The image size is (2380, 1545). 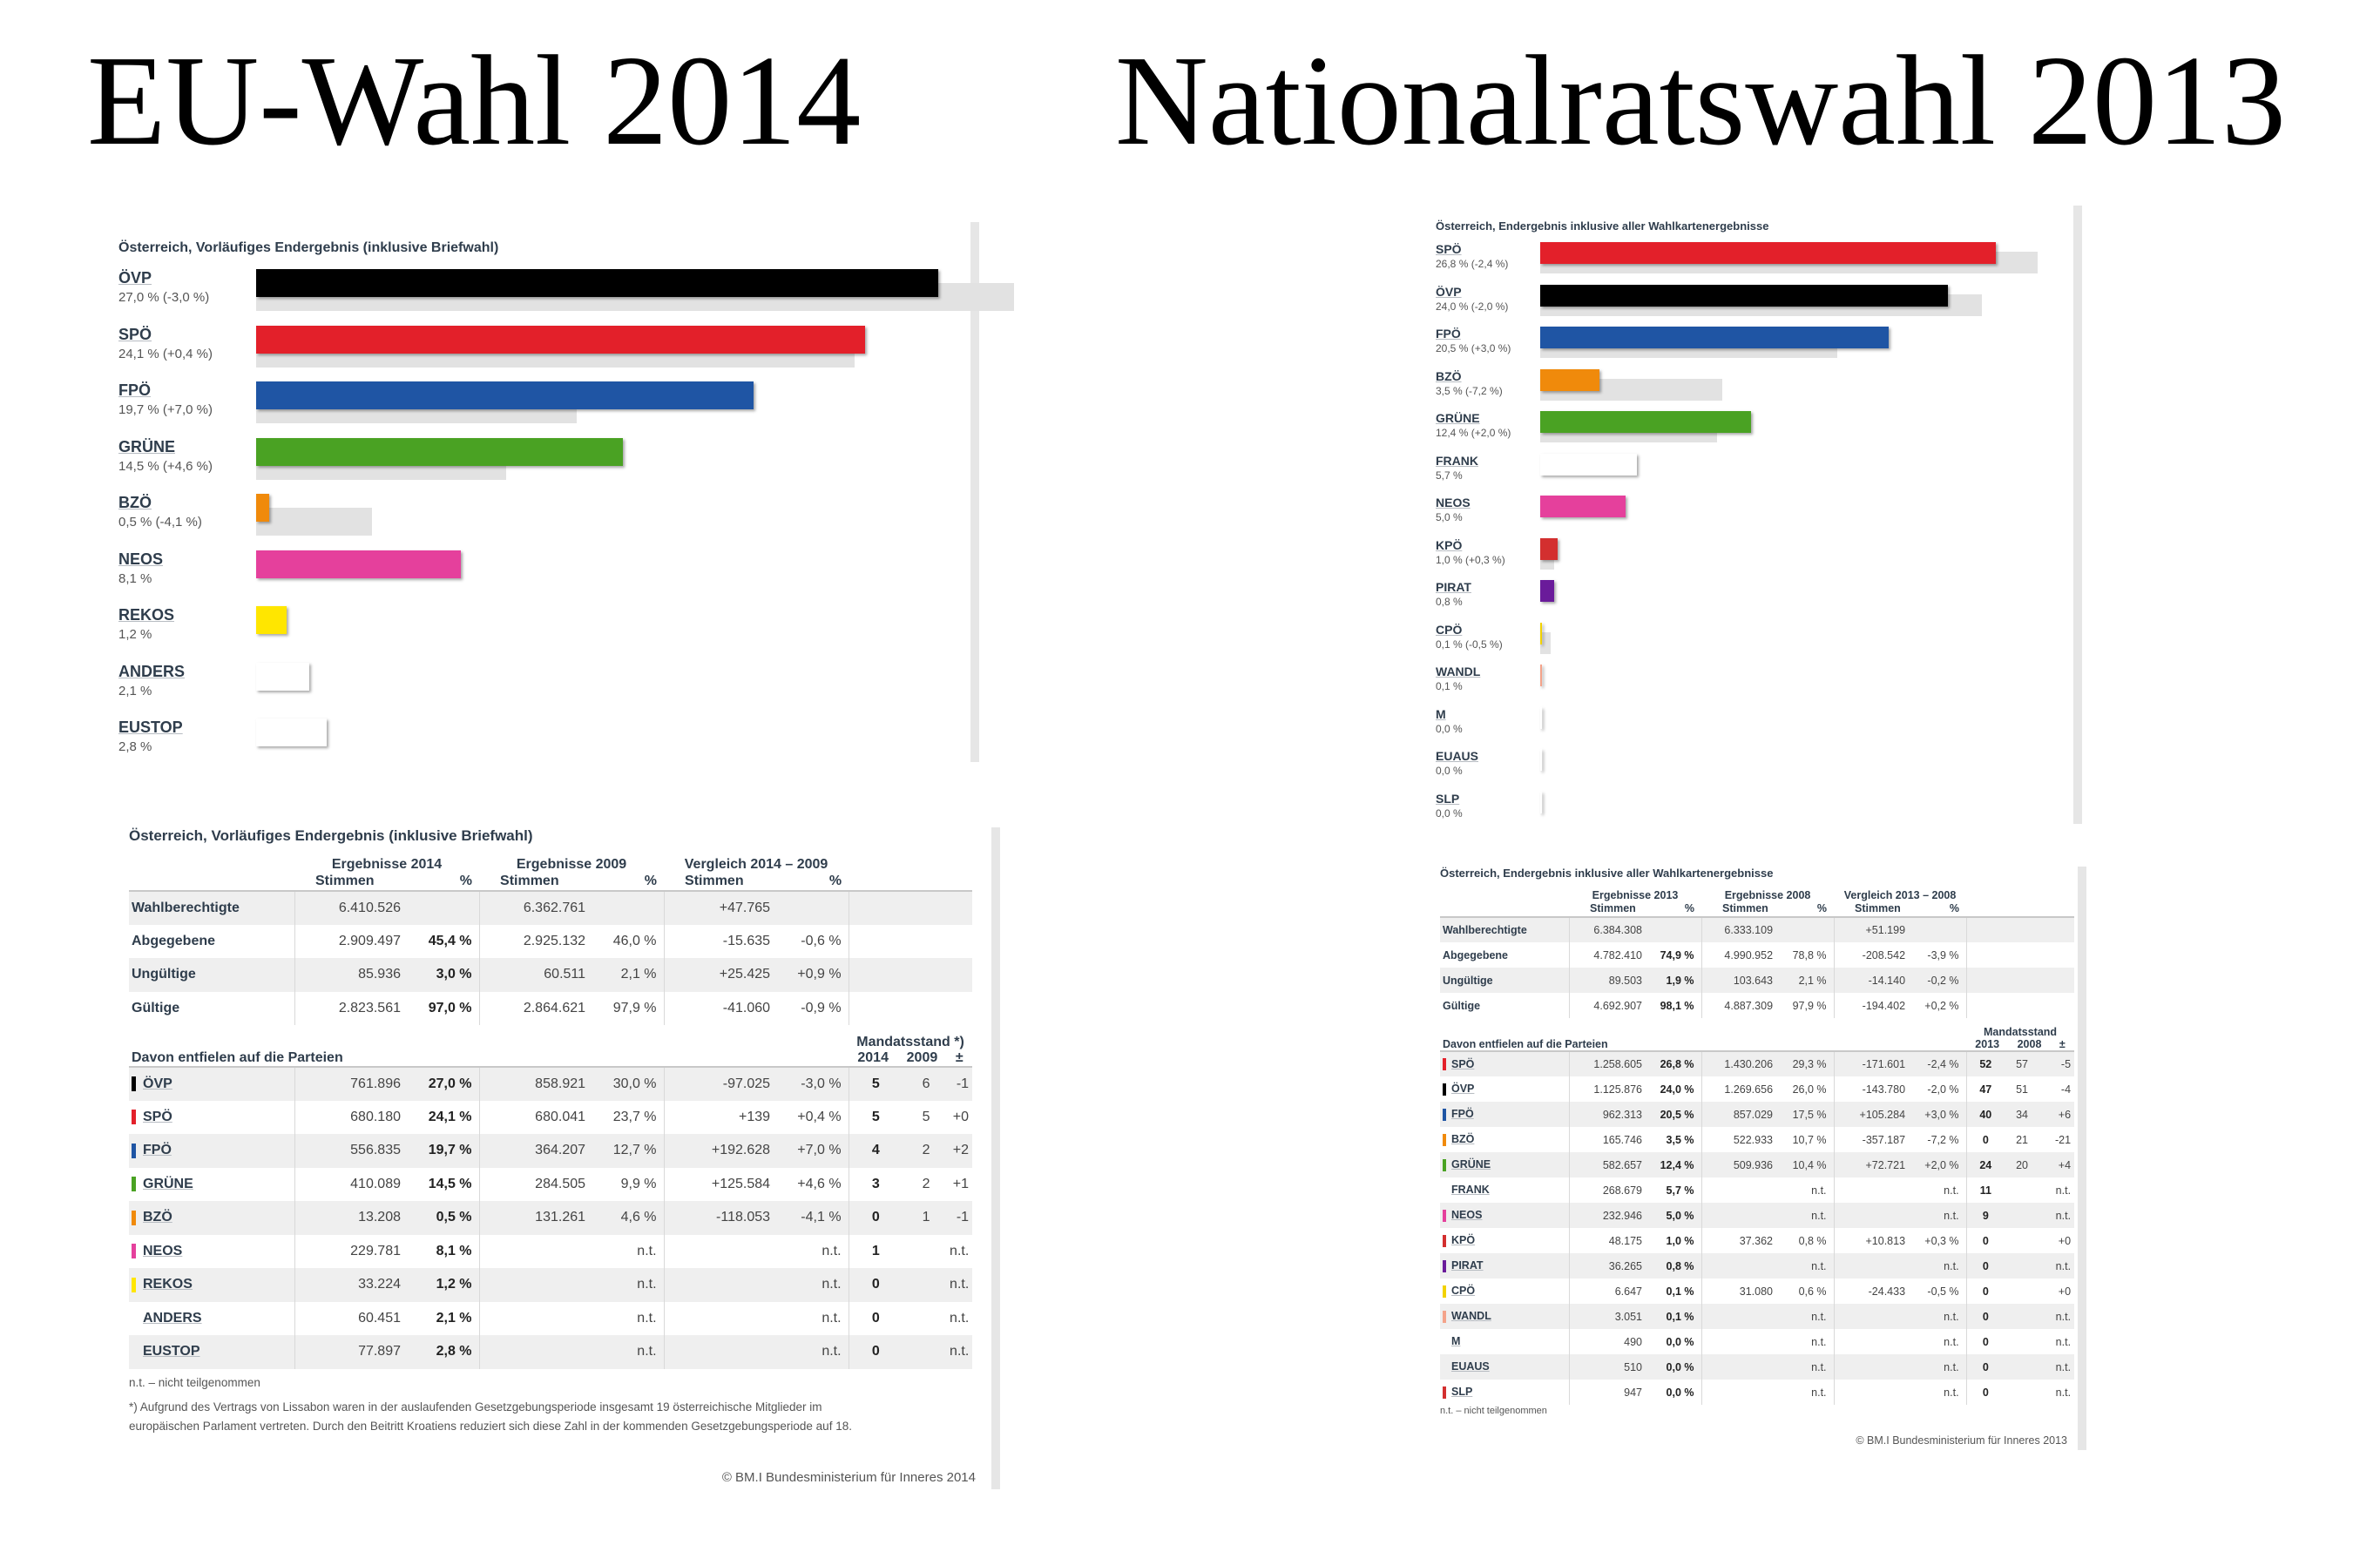 I want to click on summary-cell: -0,9 %, so click(x=817, y=1008).